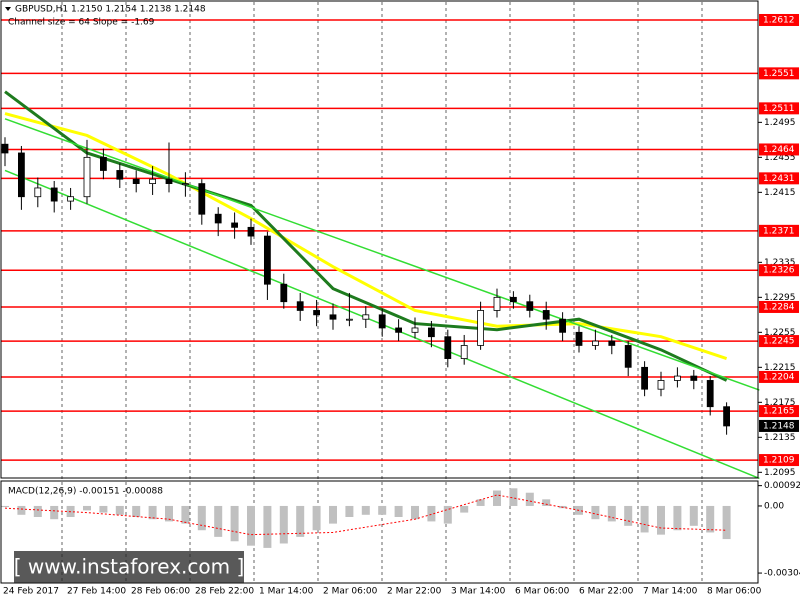 The width and height of the screenshot is (800, 600). I want to click on level-label: 1.2326, so click(779, 271).